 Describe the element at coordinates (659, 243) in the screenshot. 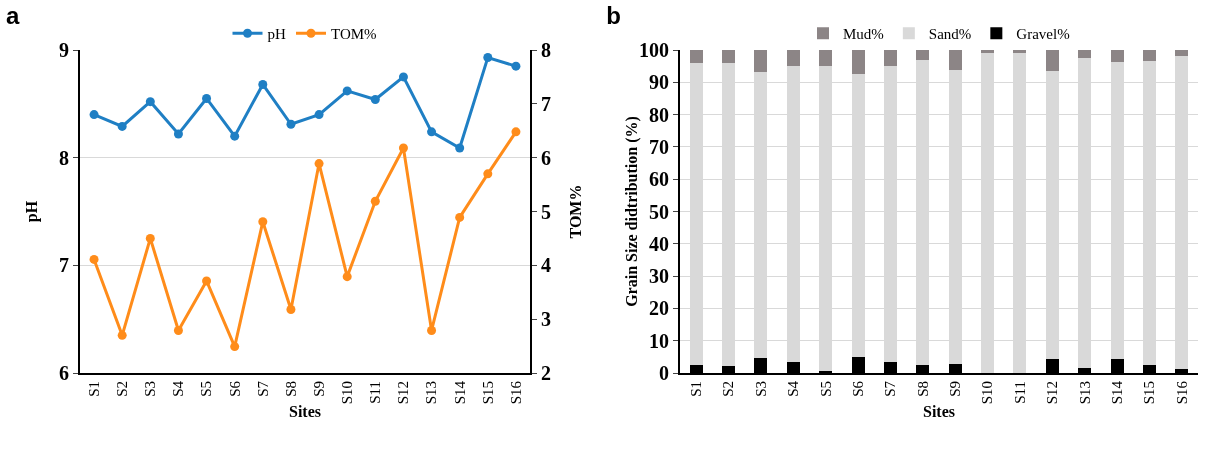

I see `y-tick-label: 40` at that location.